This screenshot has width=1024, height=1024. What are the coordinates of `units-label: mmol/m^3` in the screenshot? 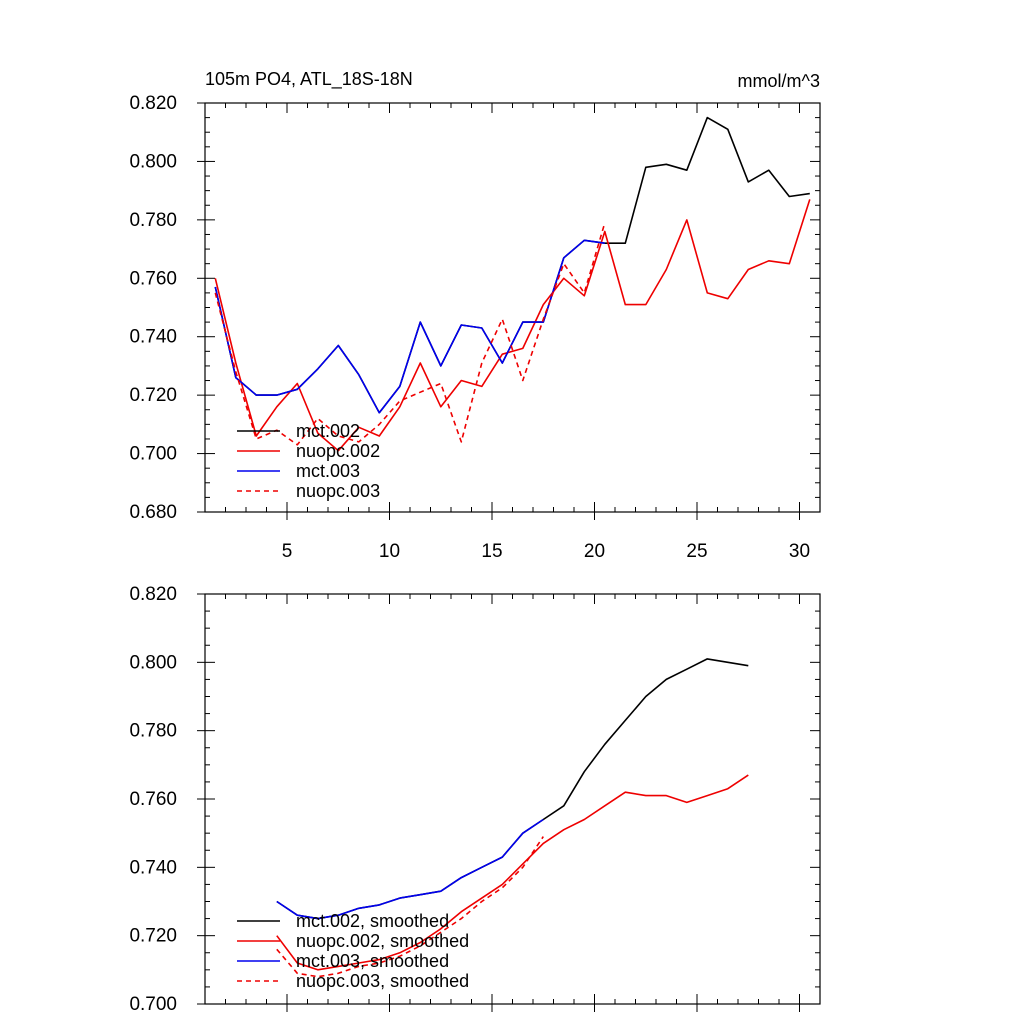 It's located at (779, 81).